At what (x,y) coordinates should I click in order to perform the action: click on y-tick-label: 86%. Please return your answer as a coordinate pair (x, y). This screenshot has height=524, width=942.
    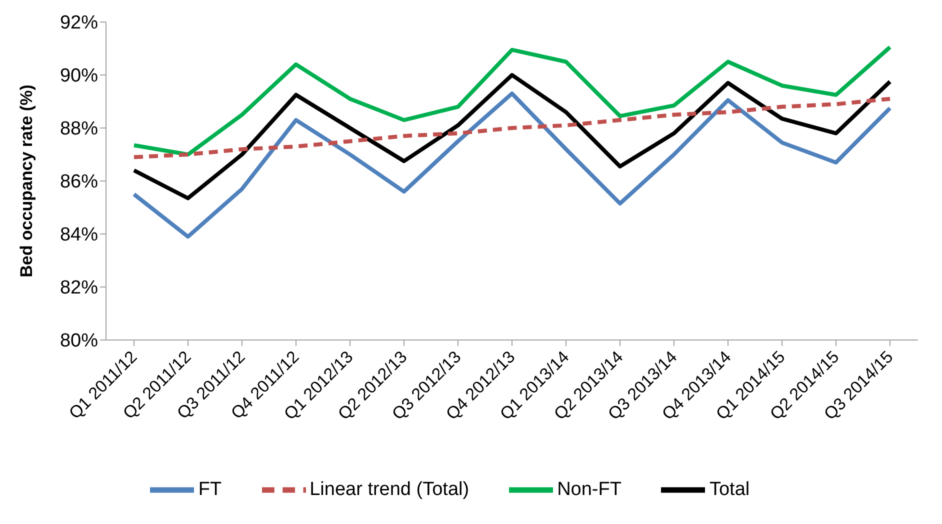
    Looking at the image, I should click on (79, 182).